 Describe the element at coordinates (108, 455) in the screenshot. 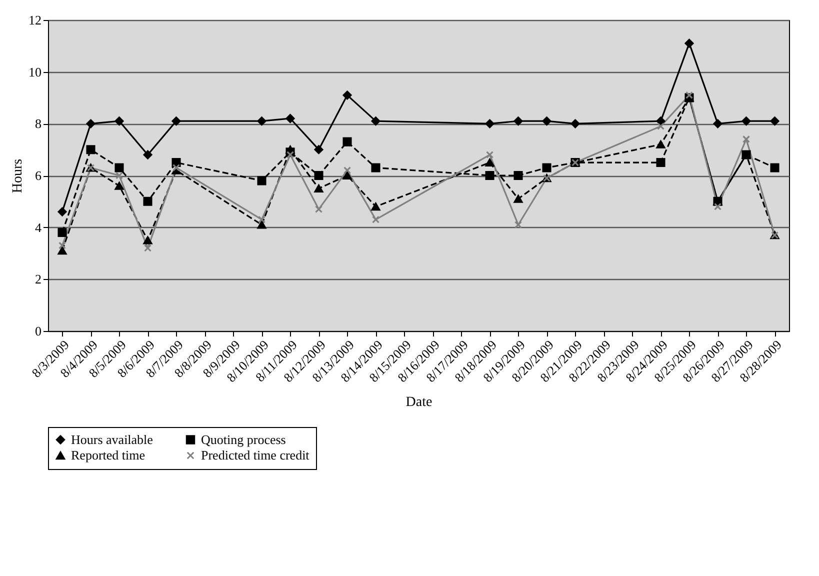

I see `legend-label: Reported time` at that location.